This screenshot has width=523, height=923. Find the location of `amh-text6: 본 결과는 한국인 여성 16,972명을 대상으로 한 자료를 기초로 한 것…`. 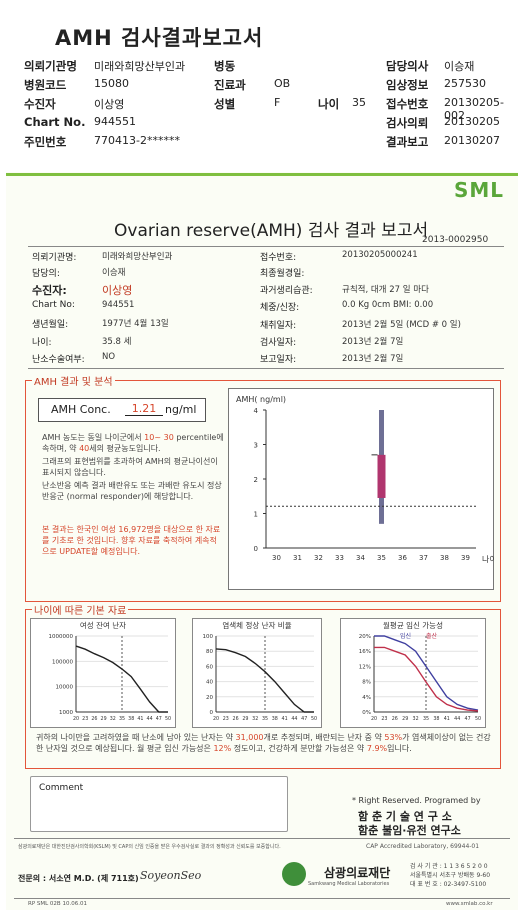

amh-text6: 본 결과는 한국인 여성 16,972명을 대상으로 한 자료를 기초로 한 것… is located at coordinates (131, 540).